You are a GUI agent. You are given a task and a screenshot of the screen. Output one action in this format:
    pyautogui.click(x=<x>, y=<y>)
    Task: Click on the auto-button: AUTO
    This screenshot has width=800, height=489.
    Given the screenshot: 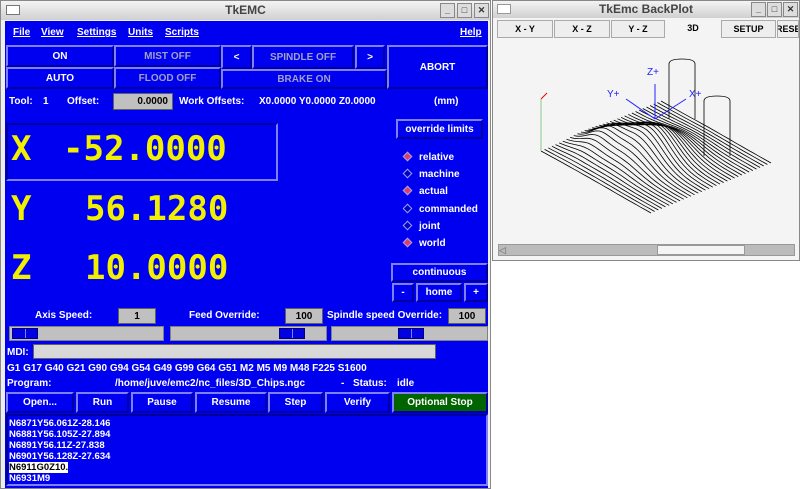 What is the action you would take?
    pyautogui.click(x=60, y=78)
    